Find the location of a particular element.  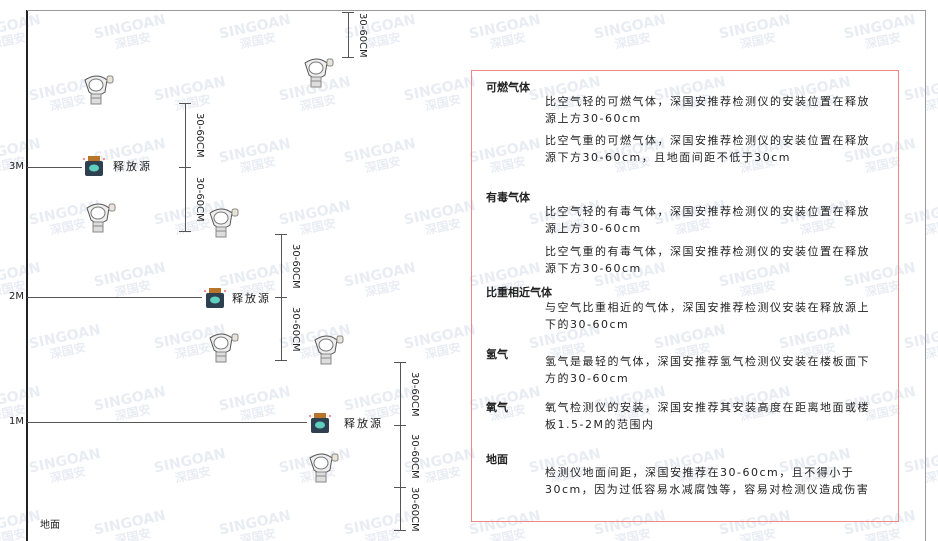

note-heading: 比重相近气体 is located at coordinates (519, 292).